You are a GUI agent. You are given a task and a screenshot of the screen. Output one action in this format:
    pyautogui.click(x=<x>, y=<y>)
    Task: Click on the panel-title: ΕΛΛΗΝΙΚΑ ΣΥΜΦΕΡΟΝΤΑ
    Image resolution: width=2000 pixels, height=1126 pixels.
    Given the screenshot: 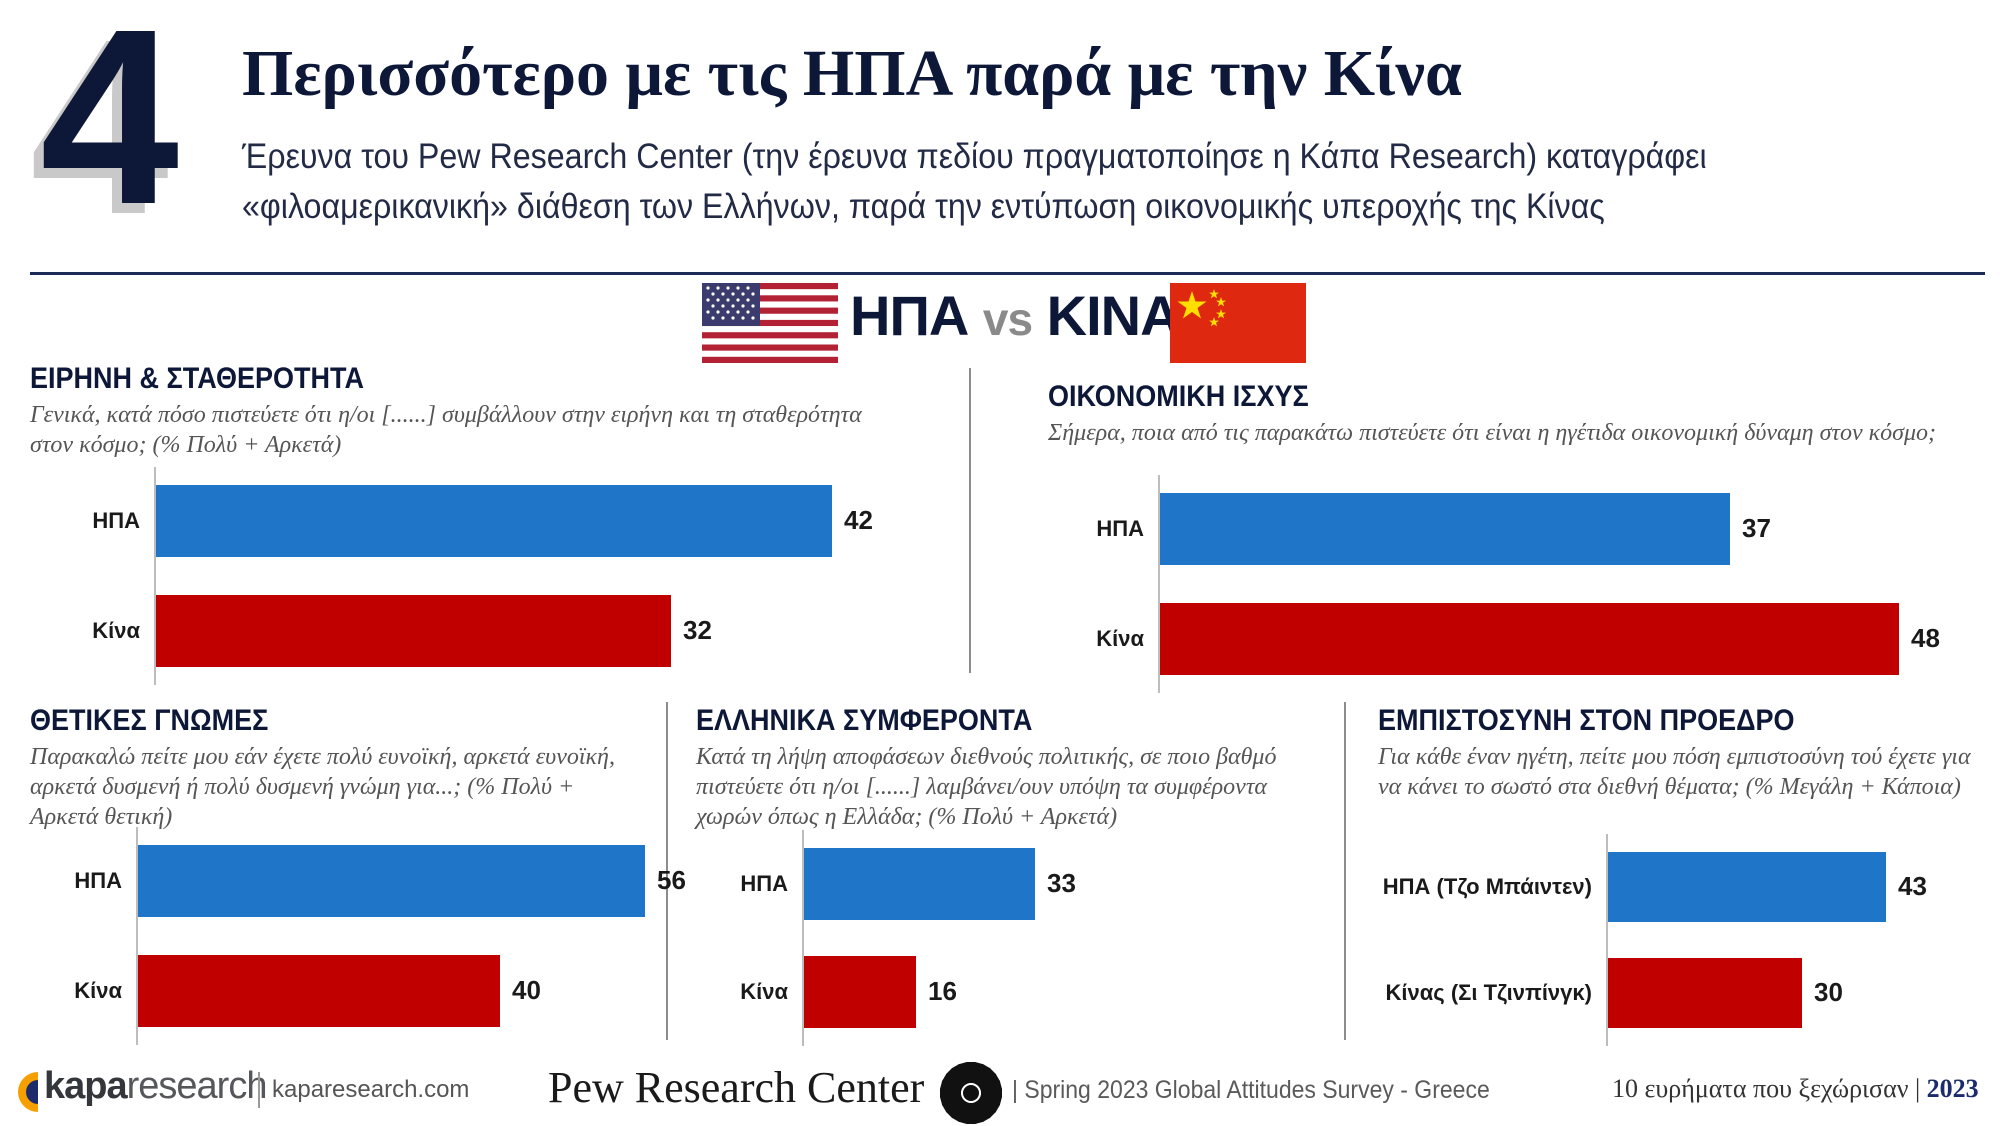 What is the action you would take?
    pyautogui.click(x=864, y=720)
    